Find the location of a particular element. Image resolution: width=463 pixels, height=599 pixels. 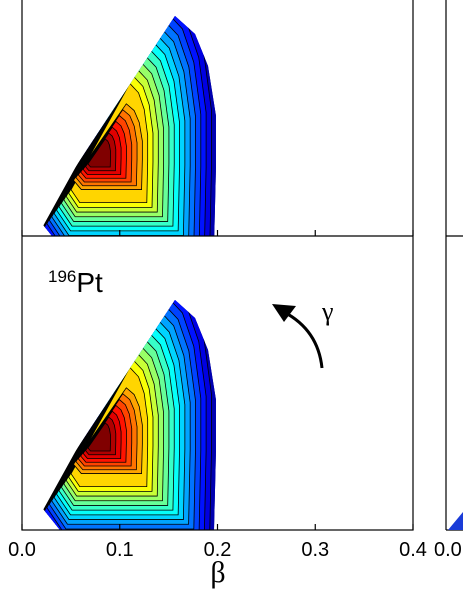

annotation: γ is located at coordinates (327, 311).